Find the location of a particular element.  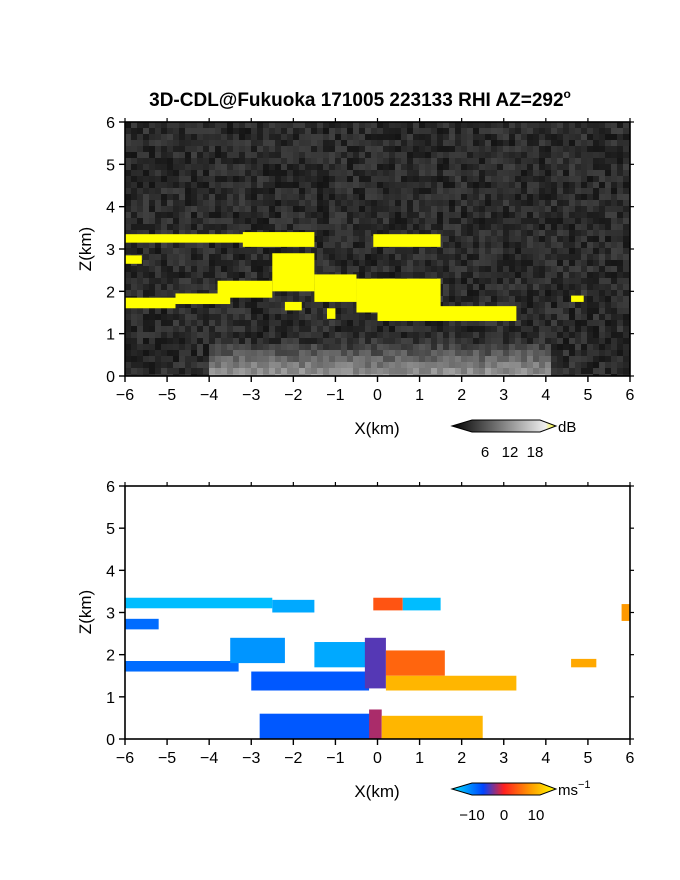

colorbar-tick: 6 is located at coordinates (485, 452).